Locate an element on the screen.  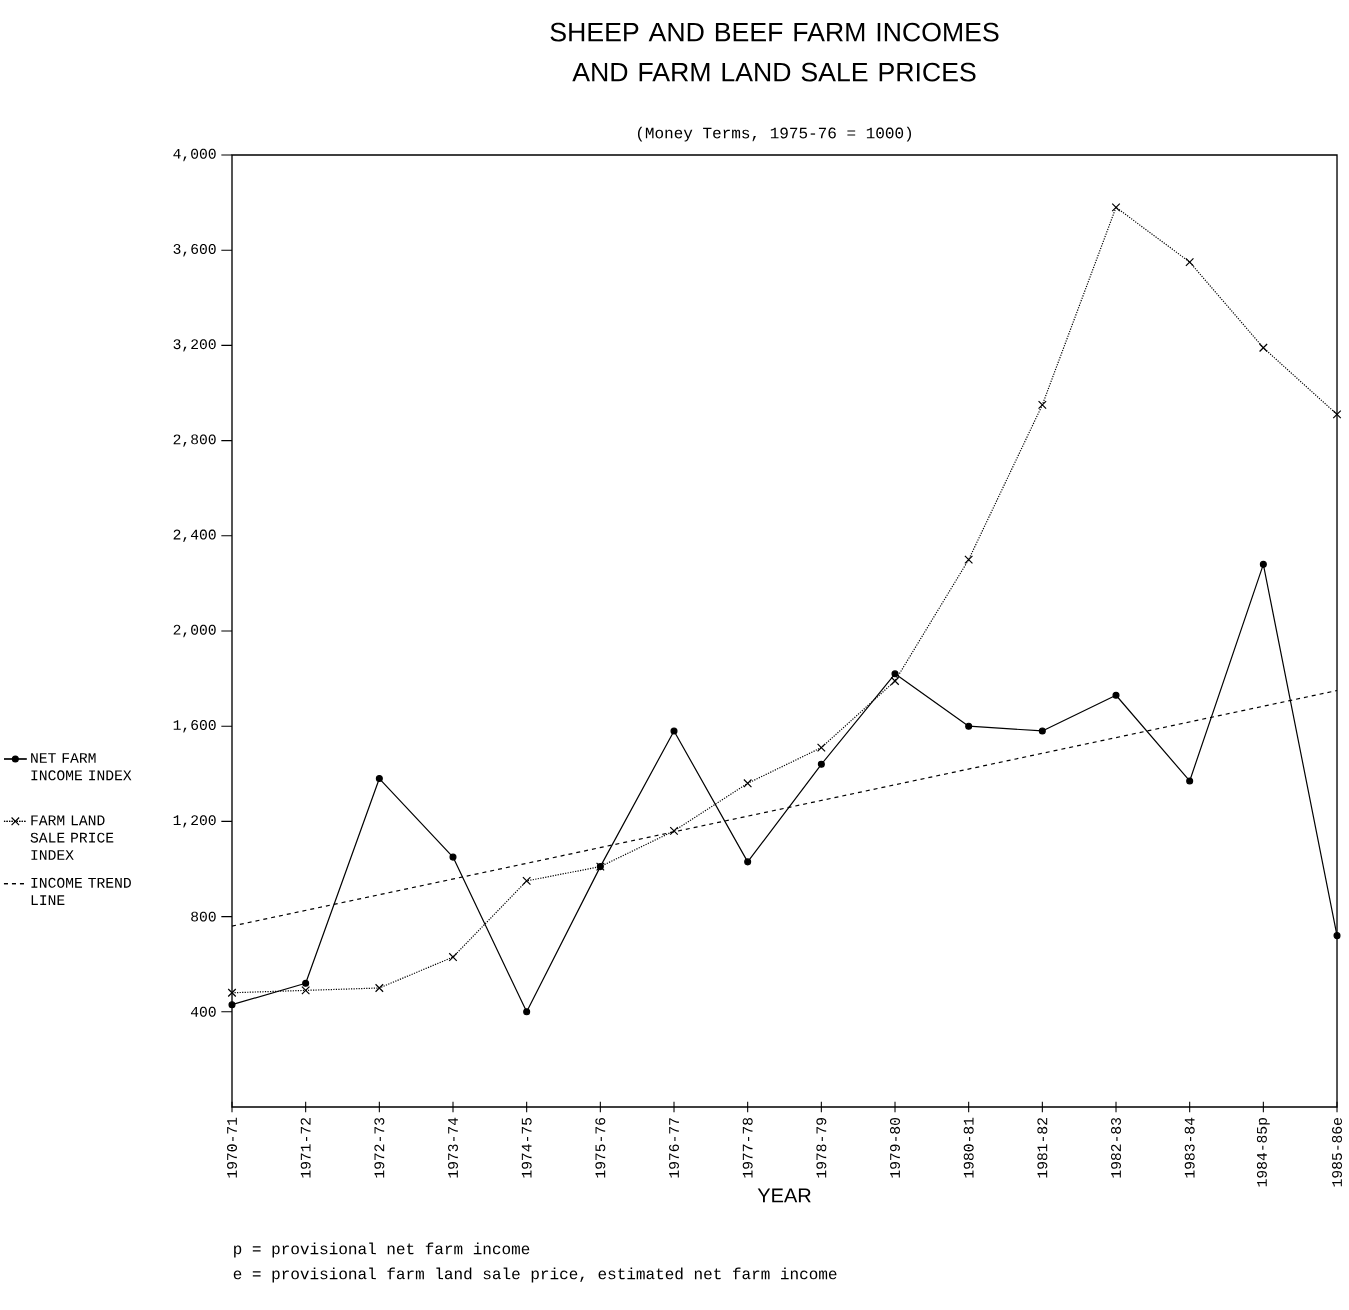
x-tick-label: 1970-71 is located at coordinates (232, 1147).